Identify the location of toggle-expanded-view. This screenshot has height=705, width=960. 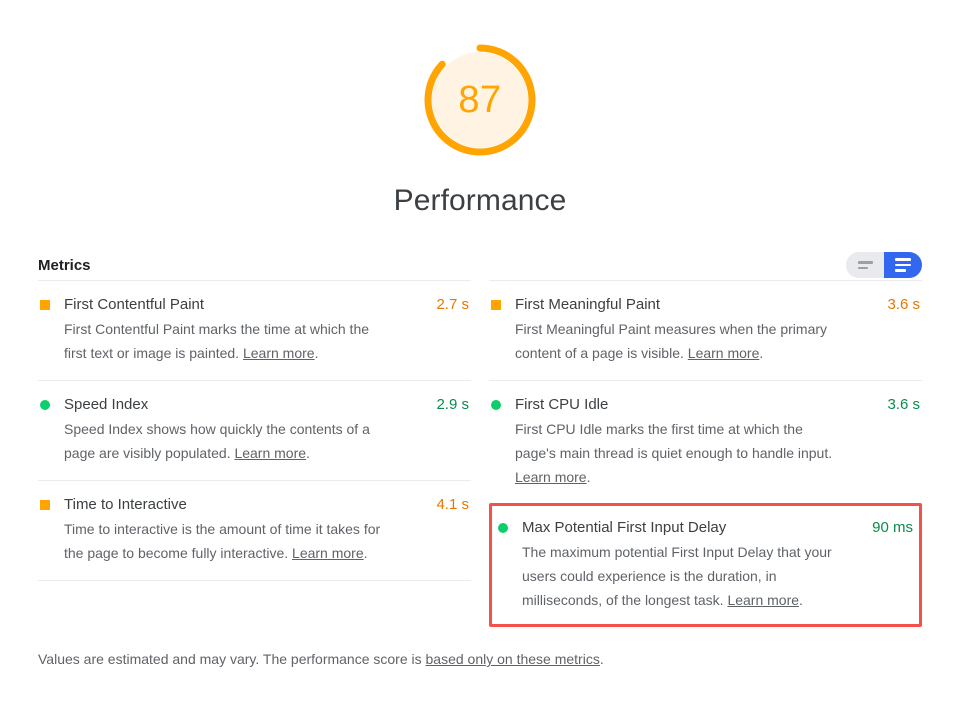
(903, 265).